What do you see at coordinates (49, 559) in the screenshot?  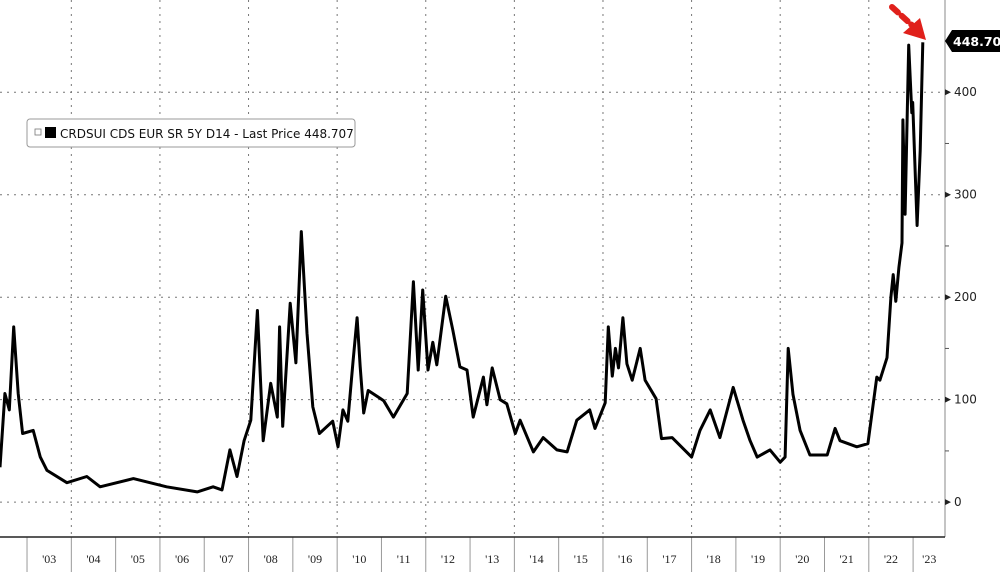 I see `x-tick-label: '03` at bounding box center [49, 559].